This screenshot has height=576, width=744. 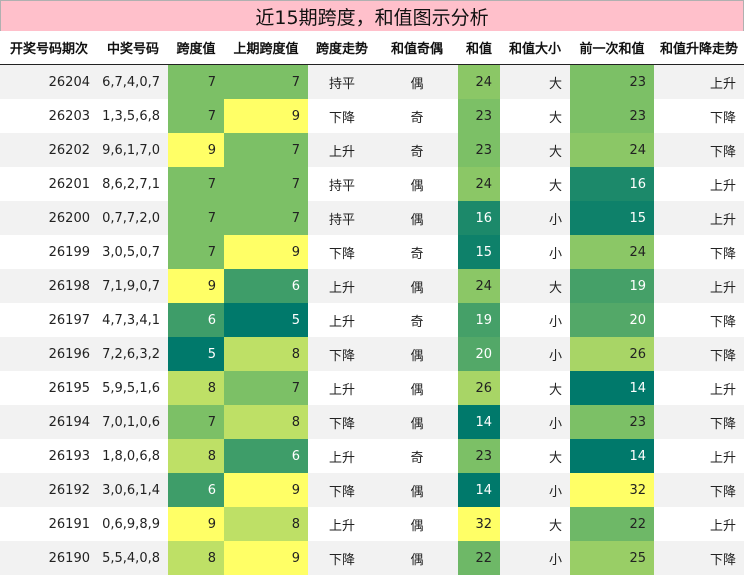 I want to click on table-row: 26202 9,6,1,7,0 9 7 上升奇 23 大 24 下降, so click(x=372, y=150).